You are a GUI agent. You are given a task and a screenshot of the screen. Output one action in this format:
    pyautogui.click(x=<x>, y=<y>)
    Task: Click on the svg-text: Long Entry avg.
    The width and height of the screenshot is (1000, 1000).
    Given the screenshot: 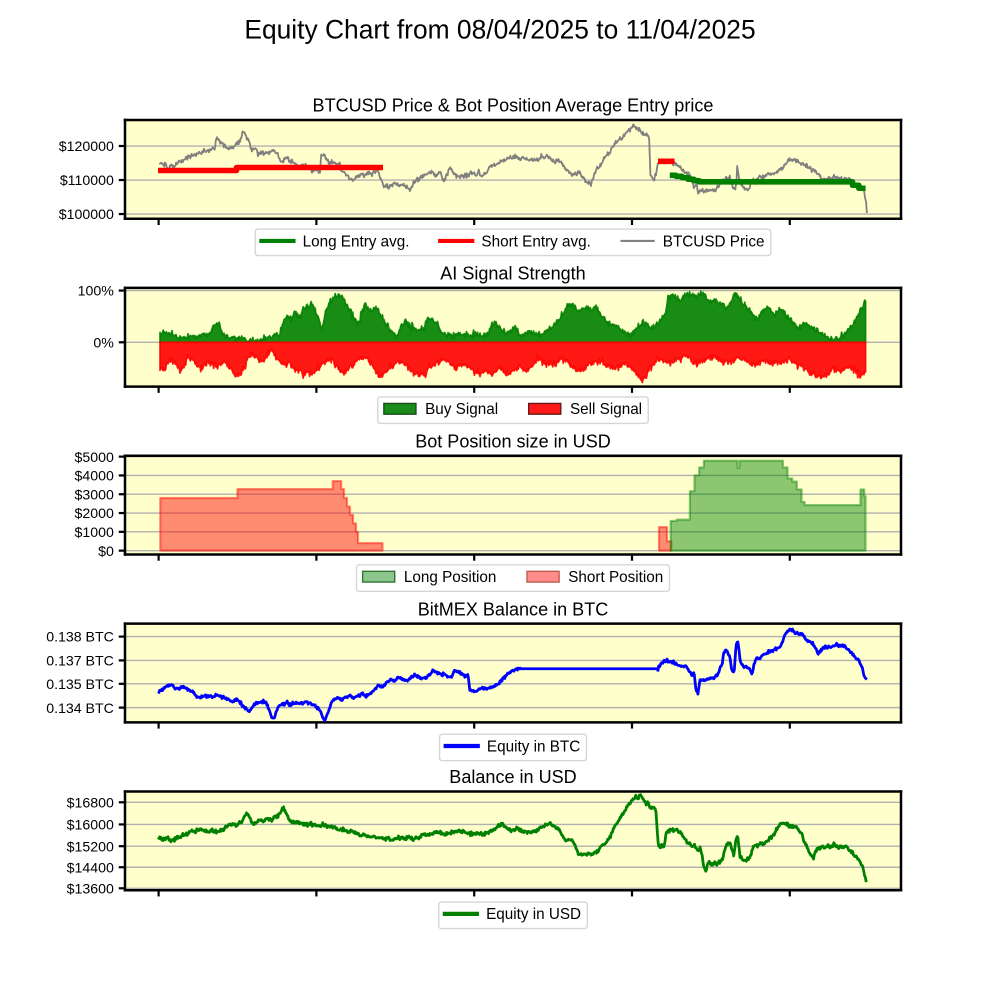 What is the action you would take?
    pyautogui.click(x=356, y=241)
    